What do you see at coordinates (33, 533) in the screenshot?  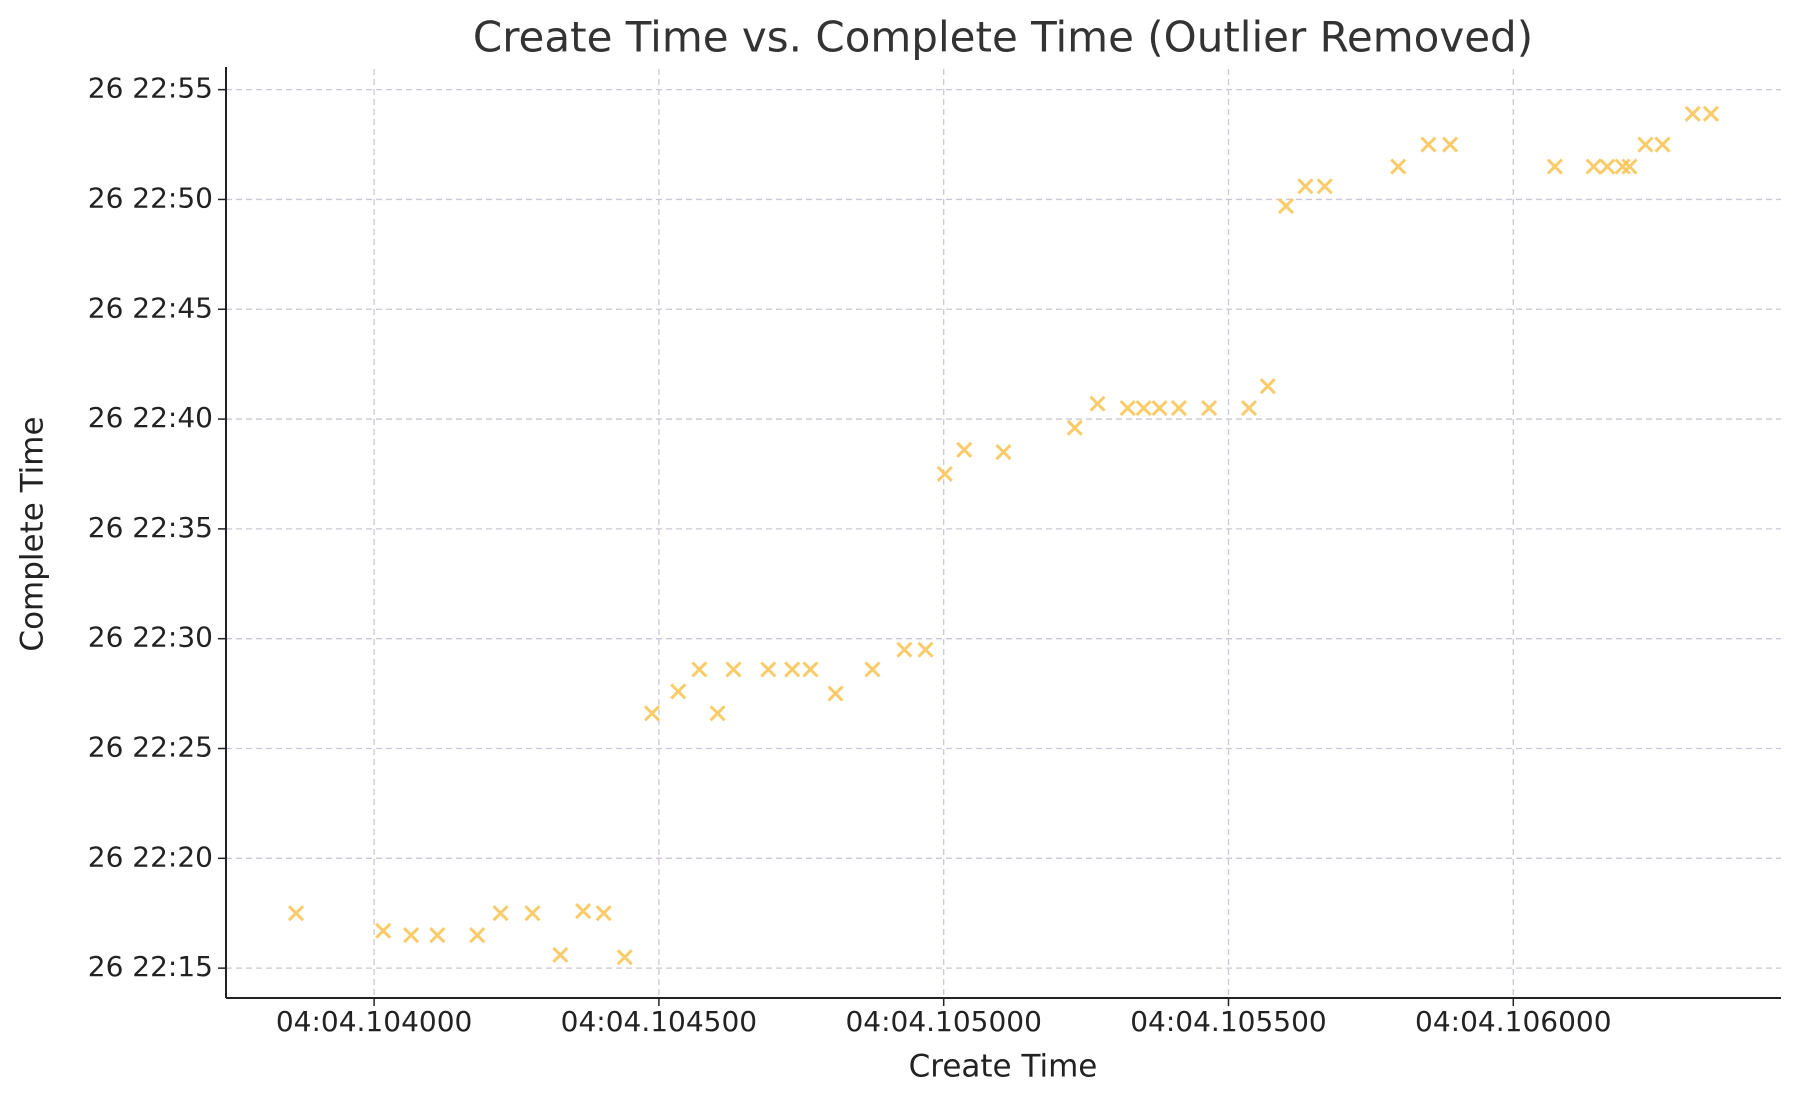 I see `y-axis-label: Complete Time` at bounding box center [33, 533].